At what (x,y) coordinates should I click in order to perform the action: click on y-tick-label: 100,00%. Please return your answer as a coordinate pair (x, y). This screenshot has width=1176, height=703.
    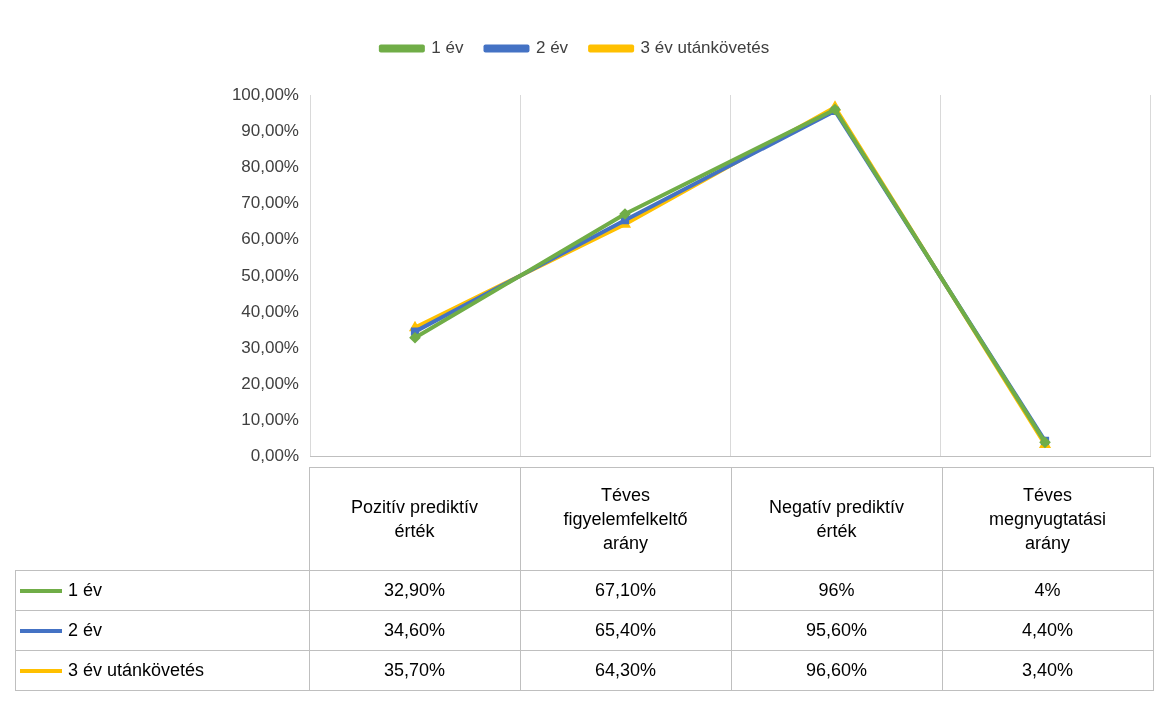
    Looking at the image, I should click on (265, 94).